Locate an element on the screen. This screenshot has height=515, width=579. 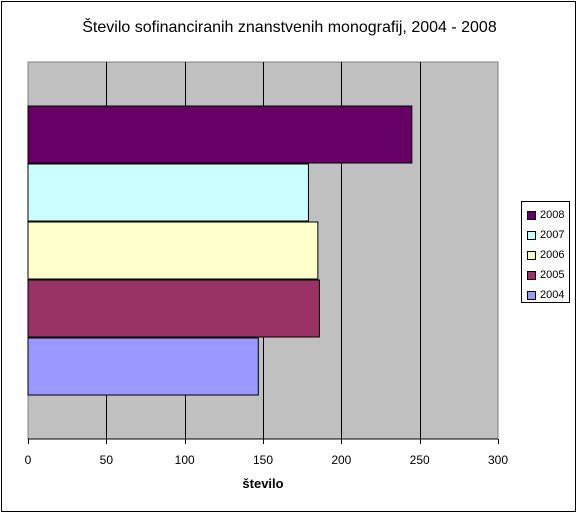
x-tick-label: 250 is located at coordinates (420, 460).